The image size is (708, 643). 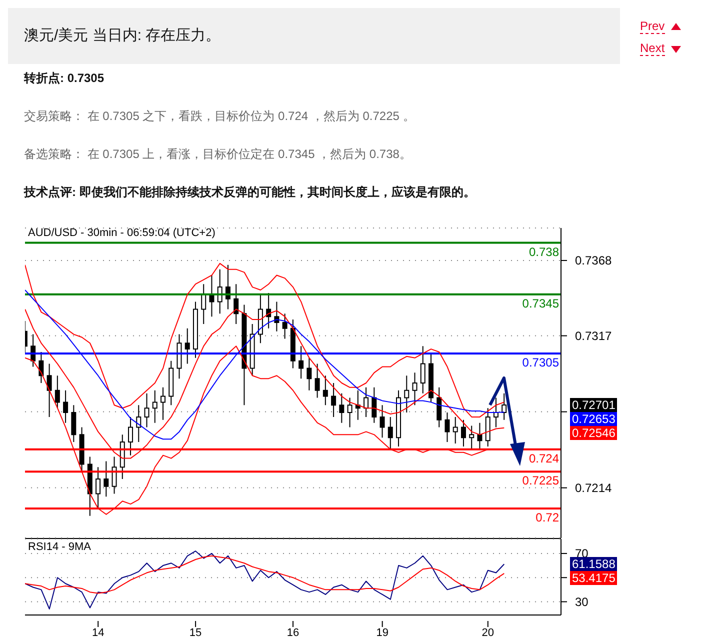 What do you see at coordinates (541, 481) in the screenshot?
I see `ref-line-label: 0.7225` at bounding box center [541, 481].